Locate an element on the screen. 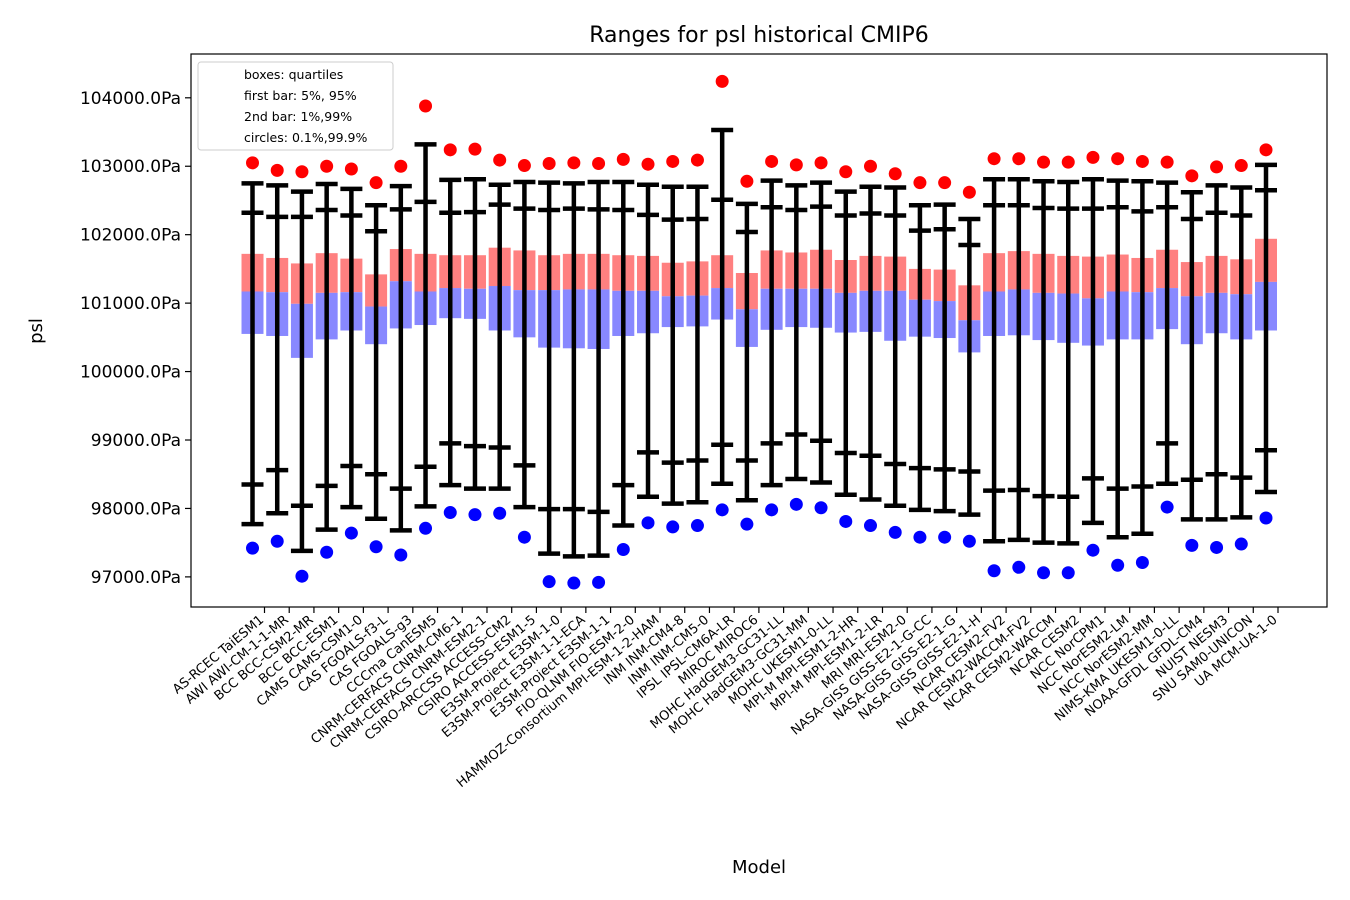 Image resolution: width=1350 pixels, height=900 pixels. y-tick-label: 103000.0Pa is located at coordinates (130, 167).